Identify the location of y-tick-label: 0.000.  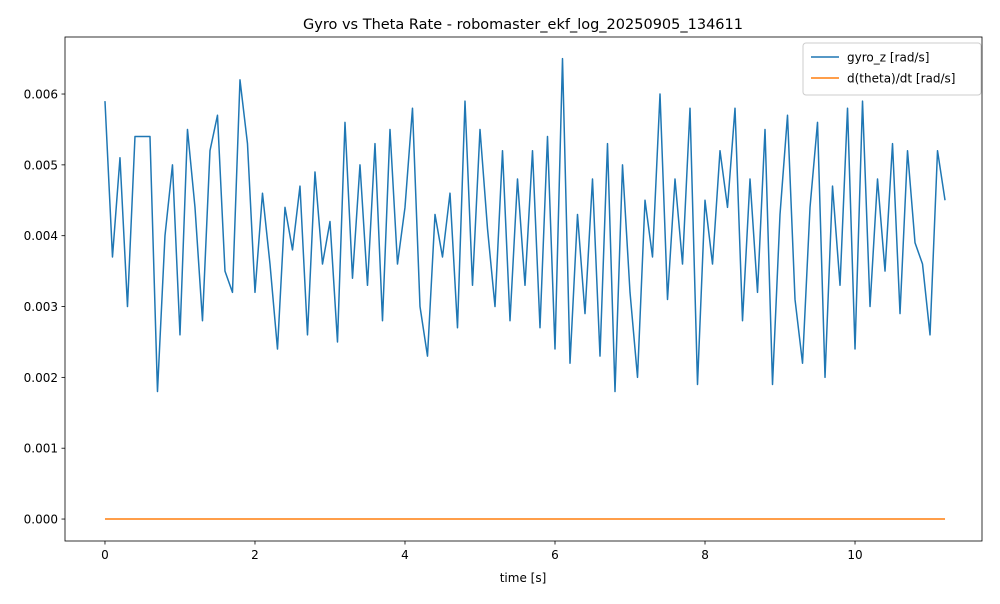
(41, 520).